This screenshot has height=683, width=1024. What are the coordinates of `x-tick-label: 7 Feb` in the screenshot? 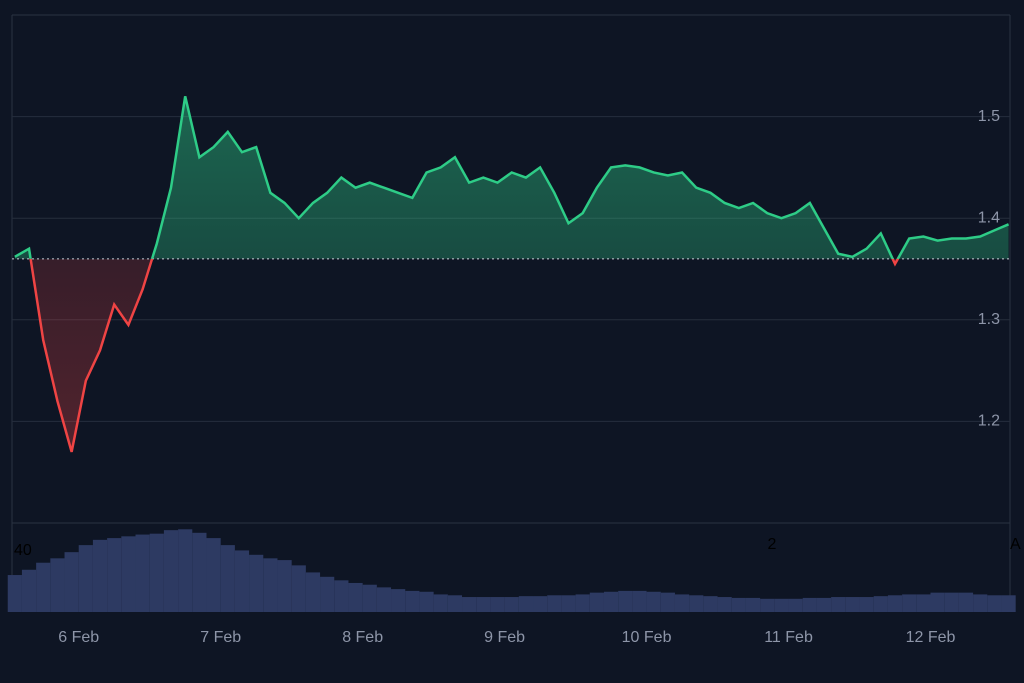 It's located at (220, 637).